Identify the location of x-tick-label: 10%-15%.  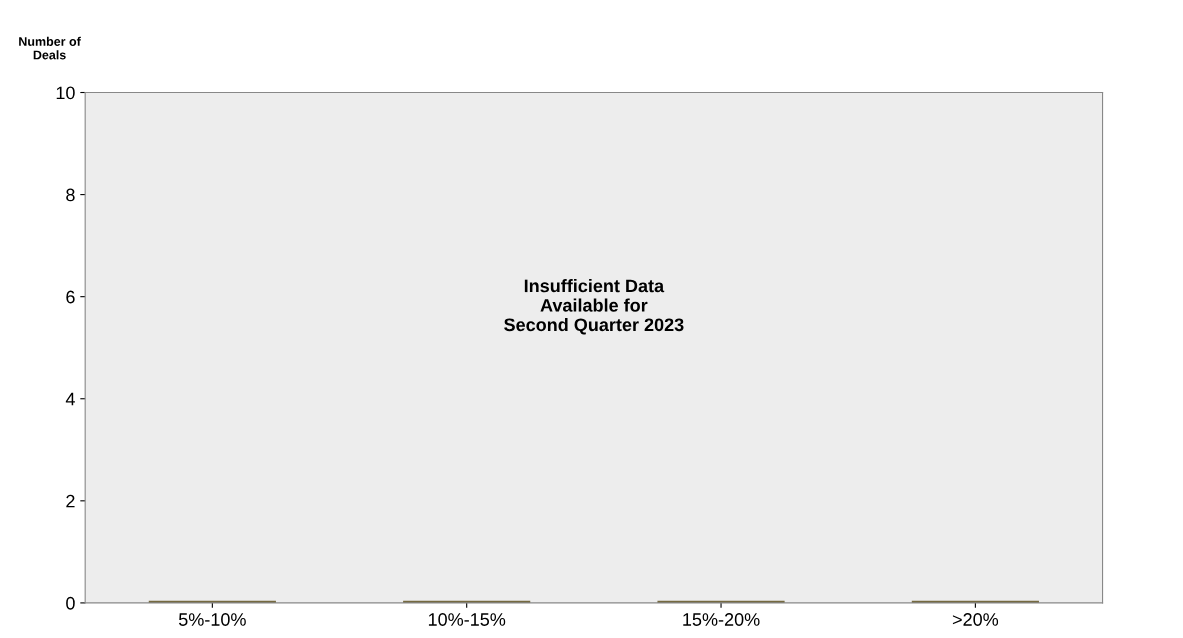
(467, 619).